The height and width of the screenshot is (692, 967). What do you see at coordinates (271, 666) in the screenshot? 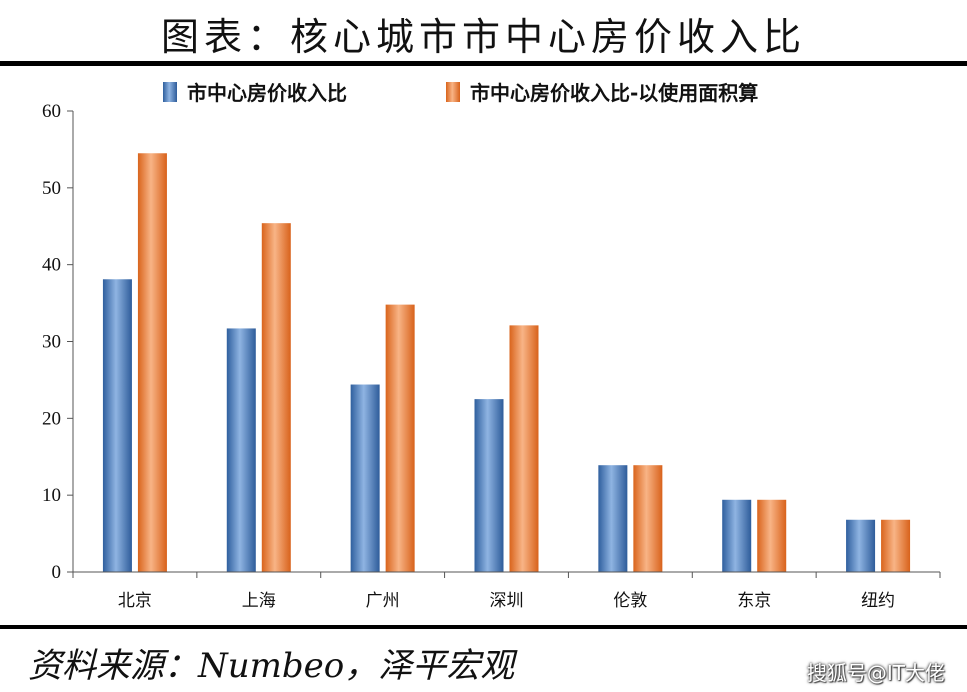
I see `source-note: 资料来源：Numbeo，泽平宏观` at bounding box center [271, 666].